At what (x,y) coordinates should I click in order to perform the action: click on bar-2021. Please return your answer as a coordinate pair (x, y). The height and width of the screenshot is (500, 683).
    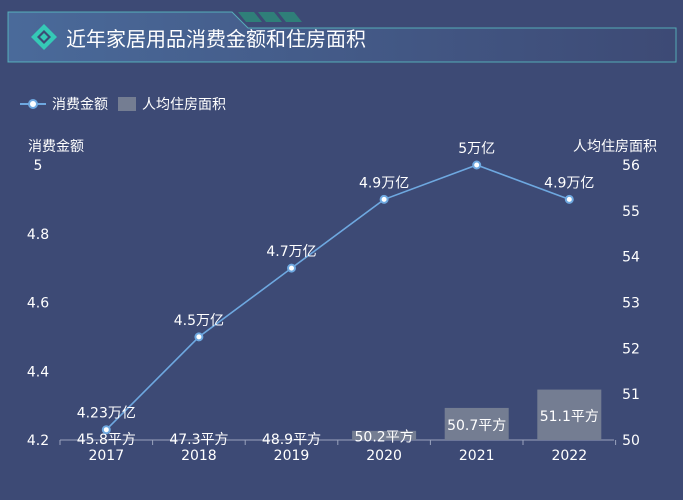
    Looking at the image, I should click on (476, 423).